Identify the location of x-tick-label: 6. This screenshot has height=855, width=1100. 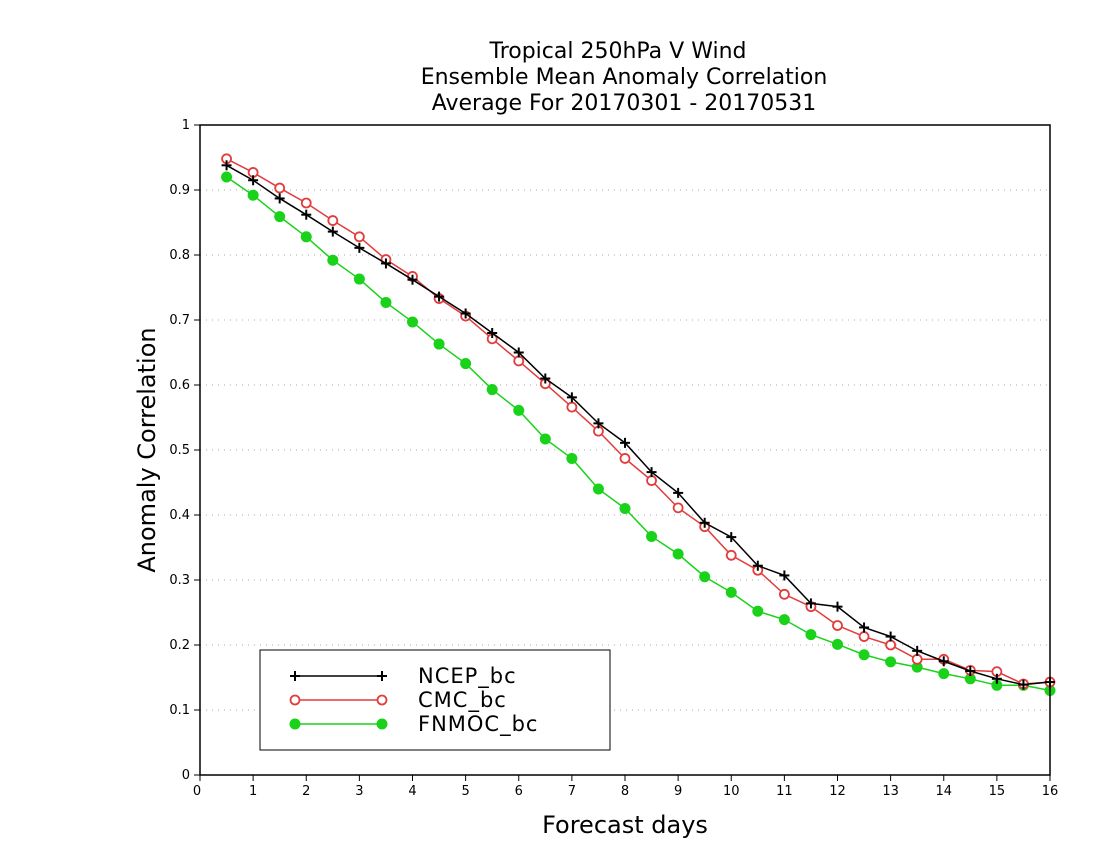
(519, 791).